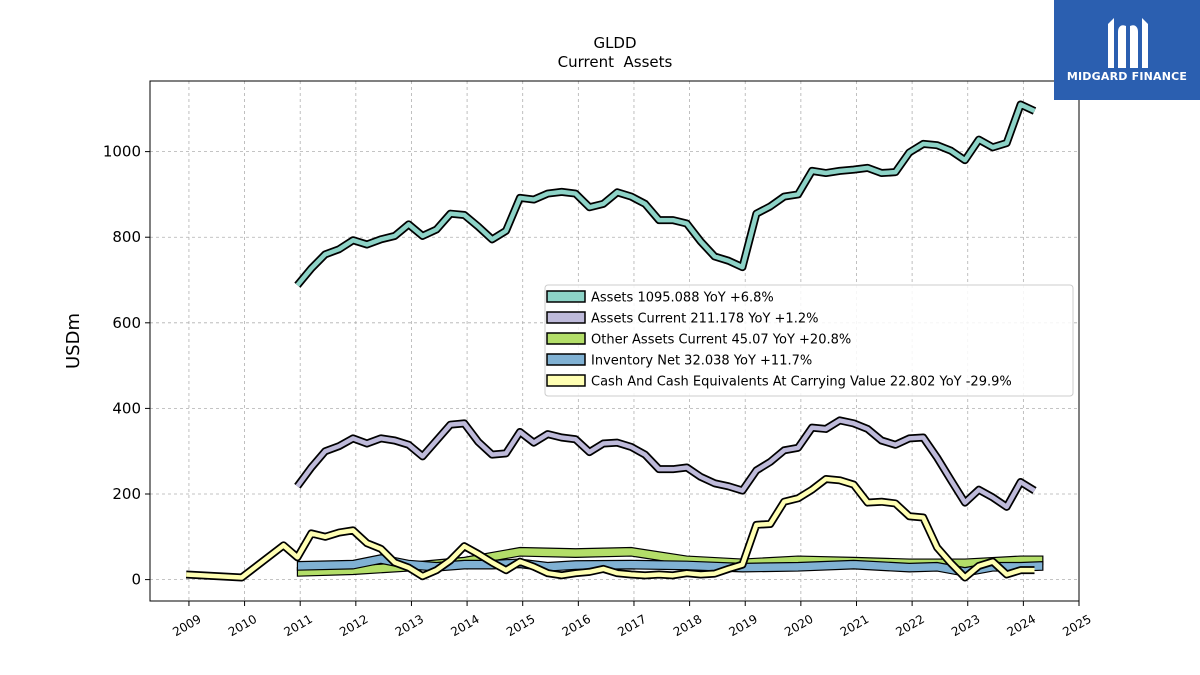 Image resolution: width=1200 pixels, height=675 pixels. What do you see at coordinates (576, 625) in the screenshot?
I see `x-tick-label: 2016` at bounding box center [576, 625].